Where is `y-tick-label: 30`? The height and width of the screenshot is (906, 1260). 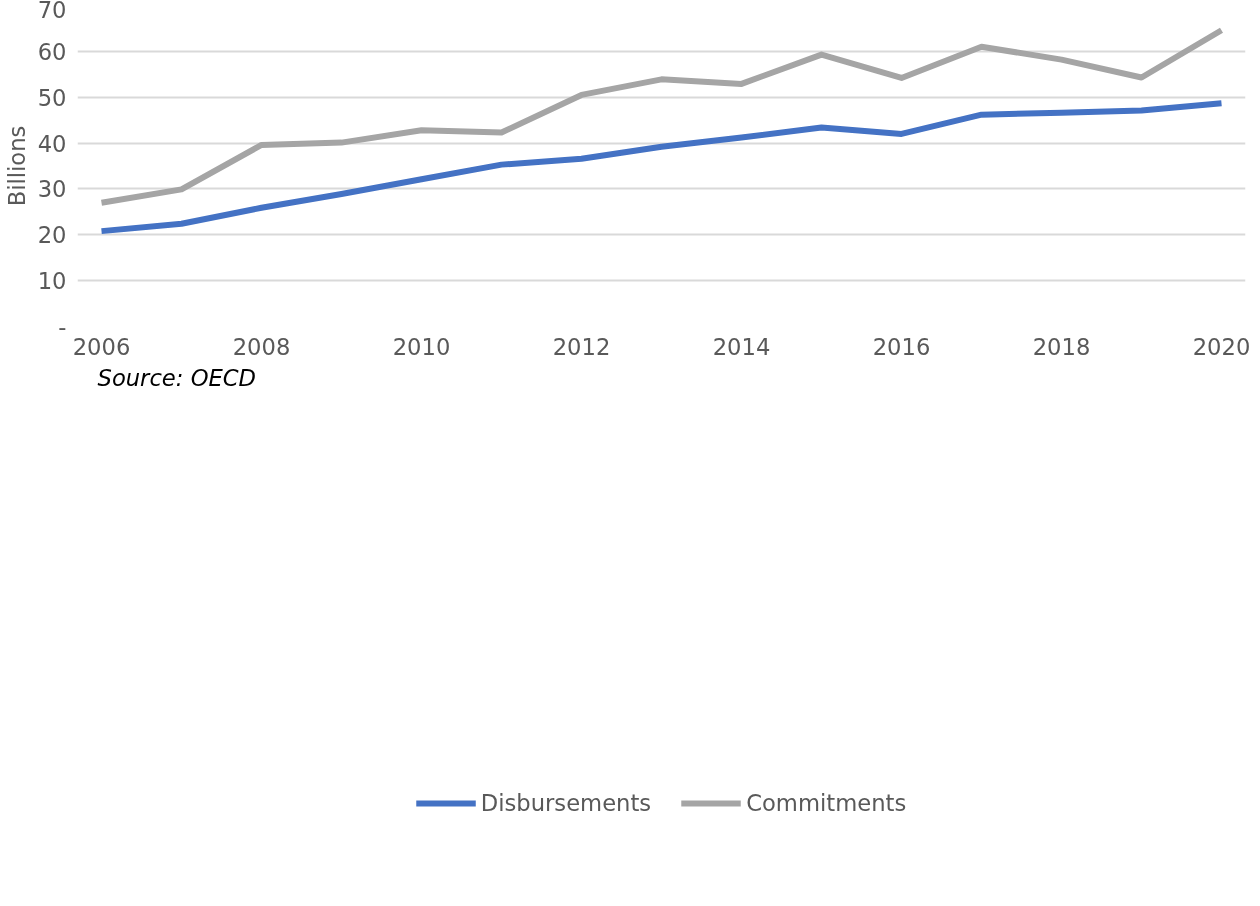 y-tick-label: 30 is located at coordinates (52, 189).